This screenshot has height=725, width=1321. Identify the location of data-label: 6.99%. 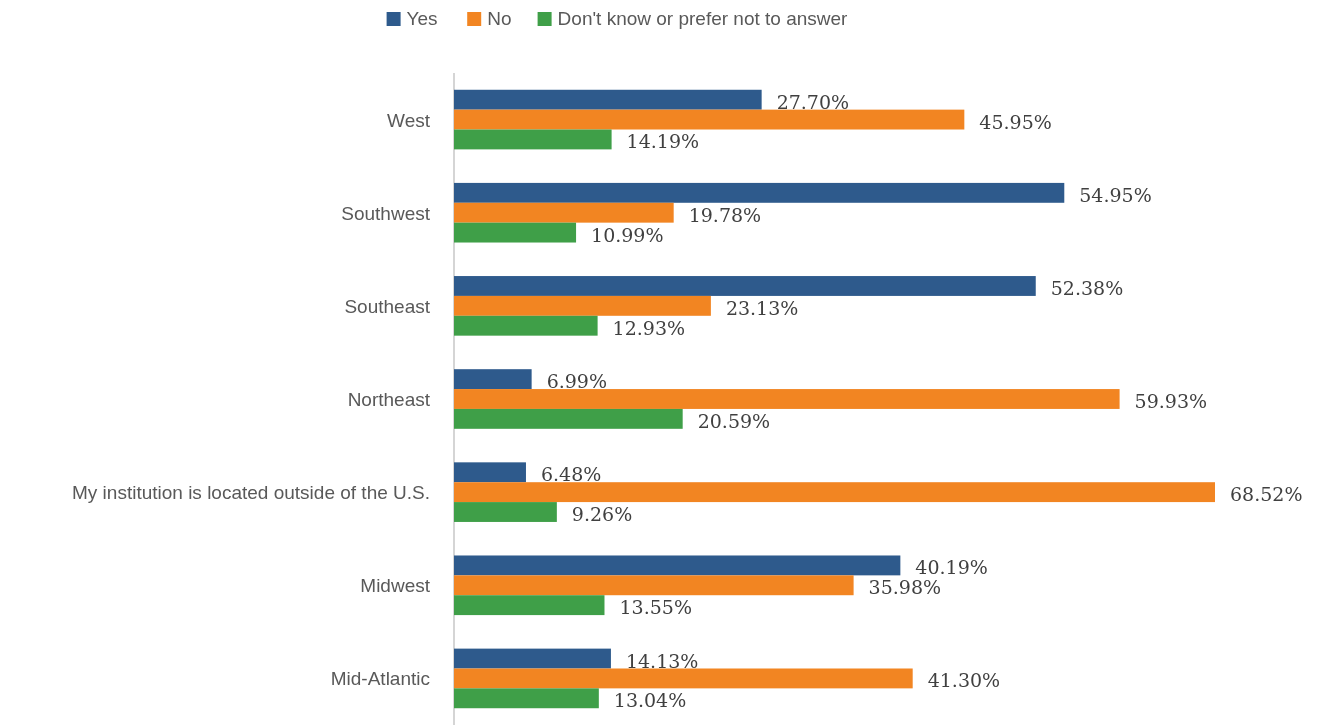
(576, 381).